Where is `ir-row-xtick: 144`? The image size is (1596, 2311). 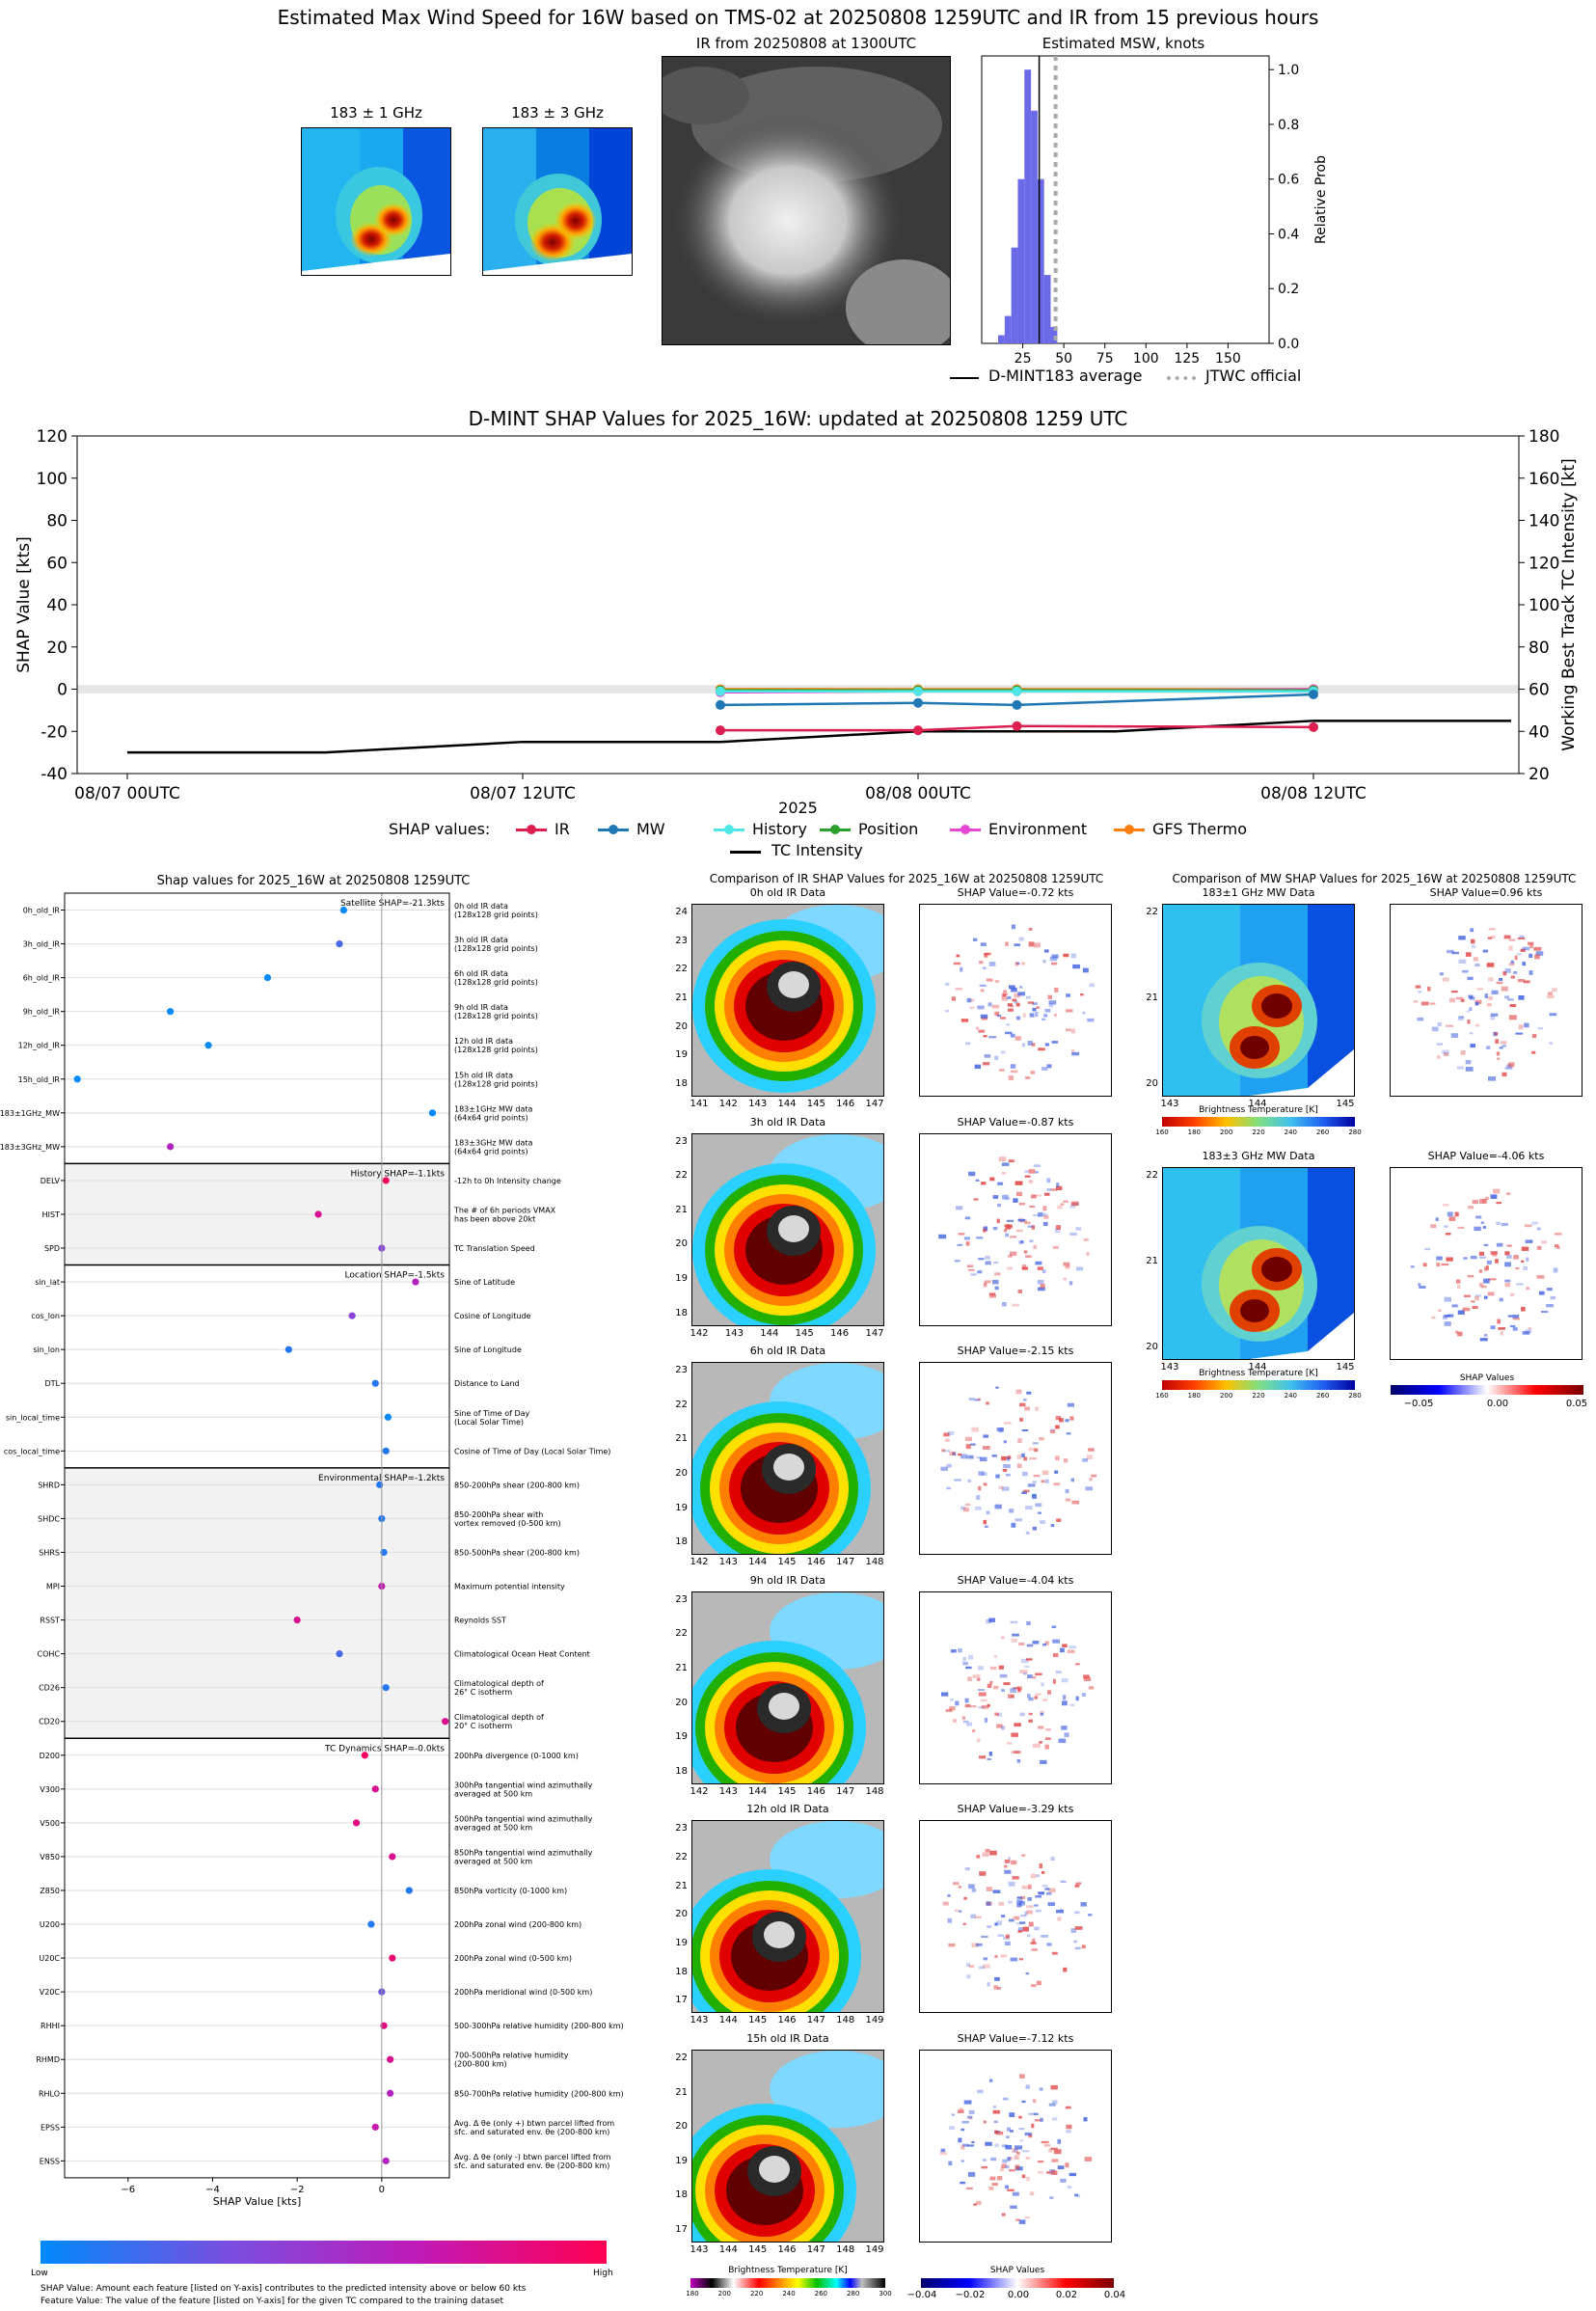 ir-row-xtick: 144 is located at coordinates (758, 1791).